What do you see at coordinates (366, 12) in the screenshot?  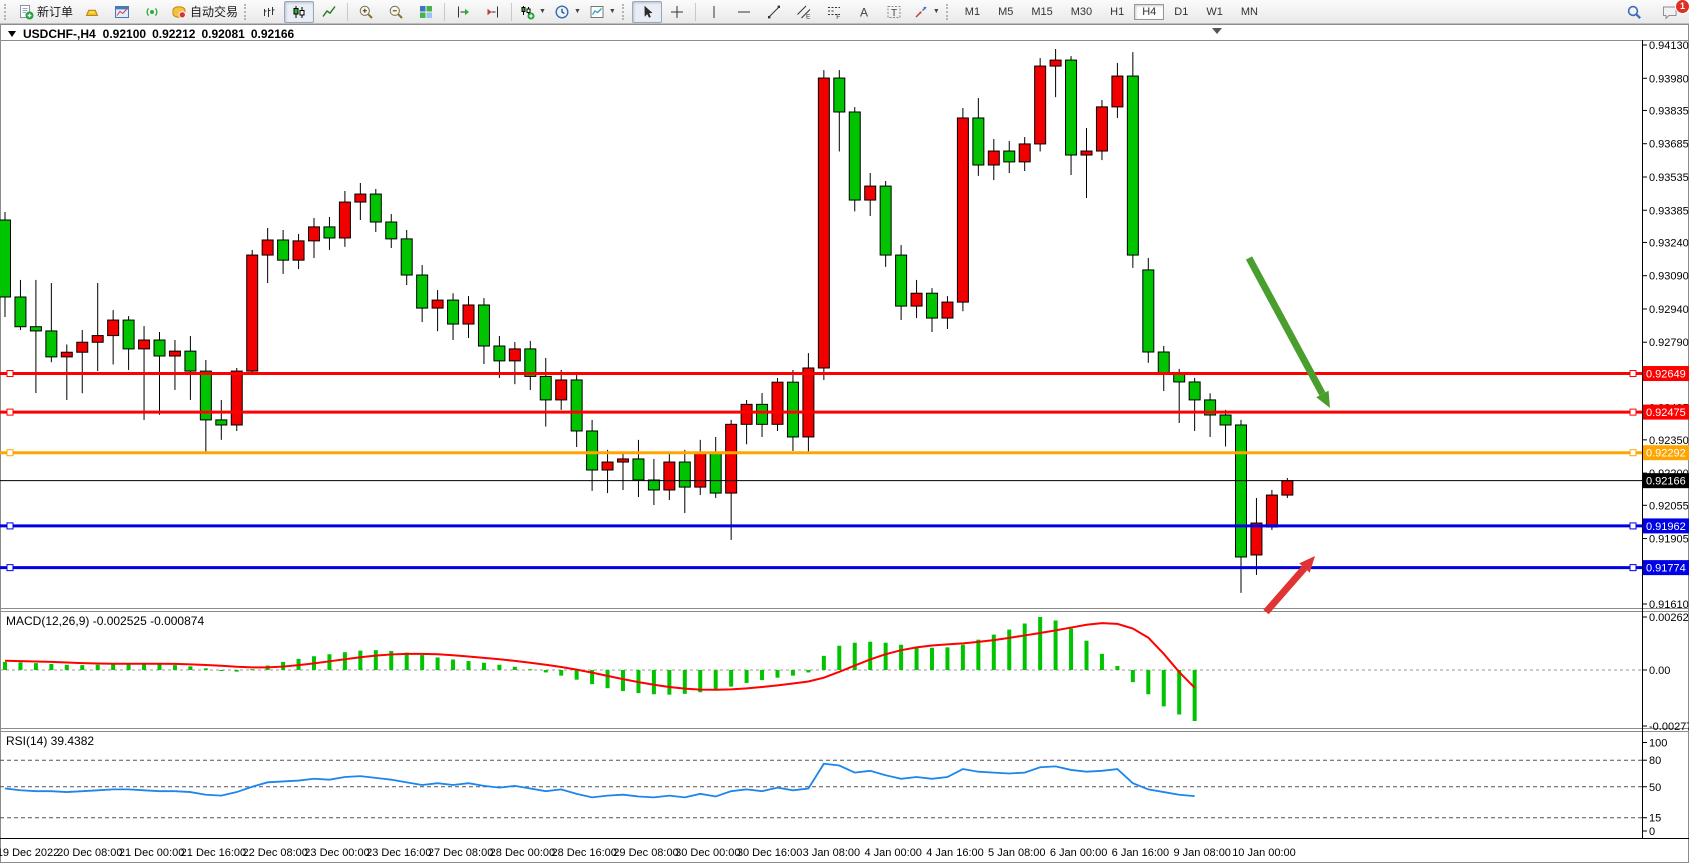 I see `zoom-in-button` at bounding box center [366, 12].